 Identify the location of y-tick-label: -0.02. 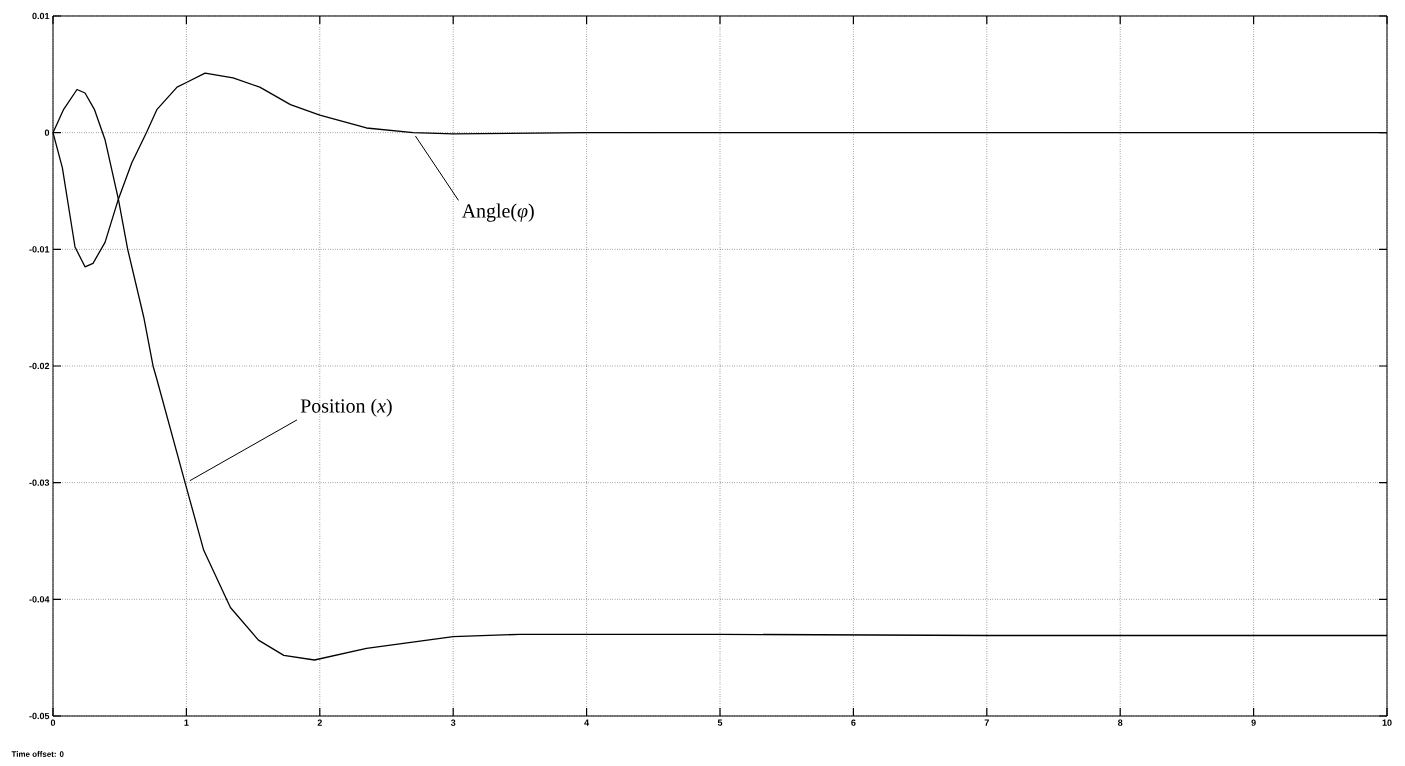
(39, 366).